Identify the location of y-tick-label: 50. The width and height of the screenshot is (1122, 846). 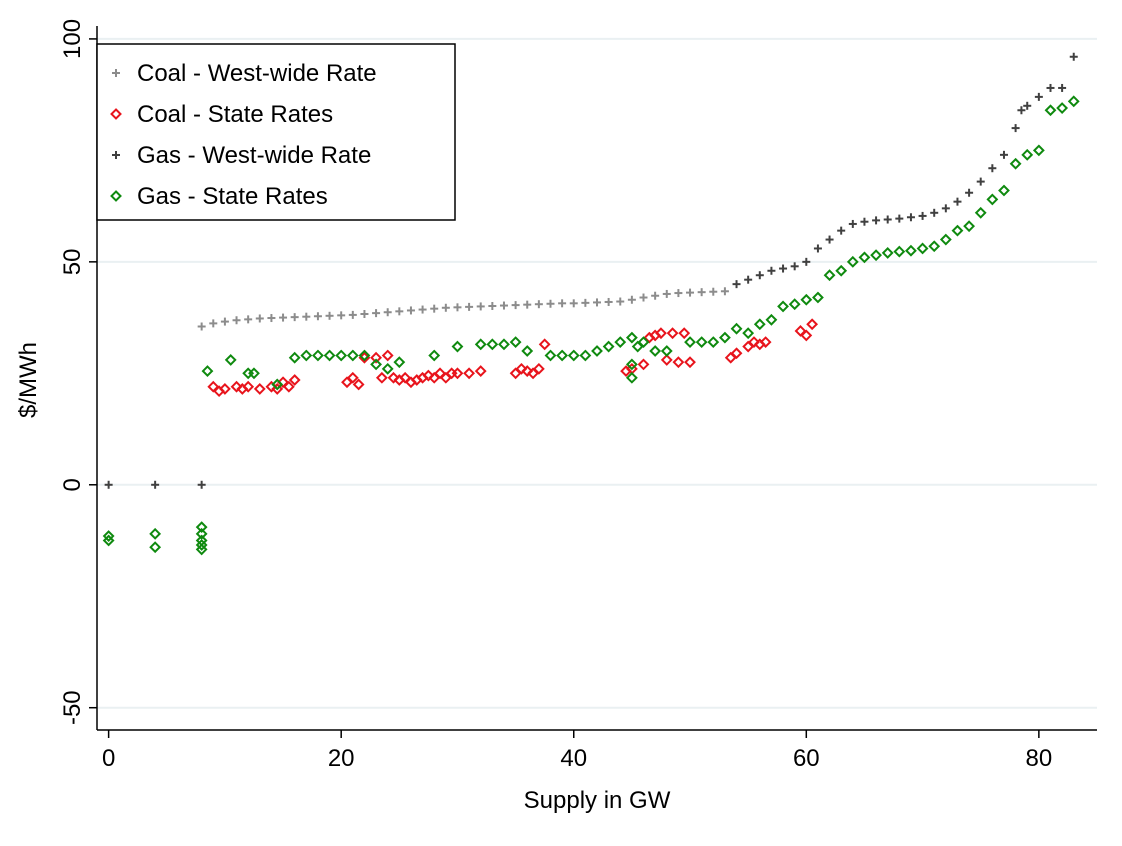
(72, 261).